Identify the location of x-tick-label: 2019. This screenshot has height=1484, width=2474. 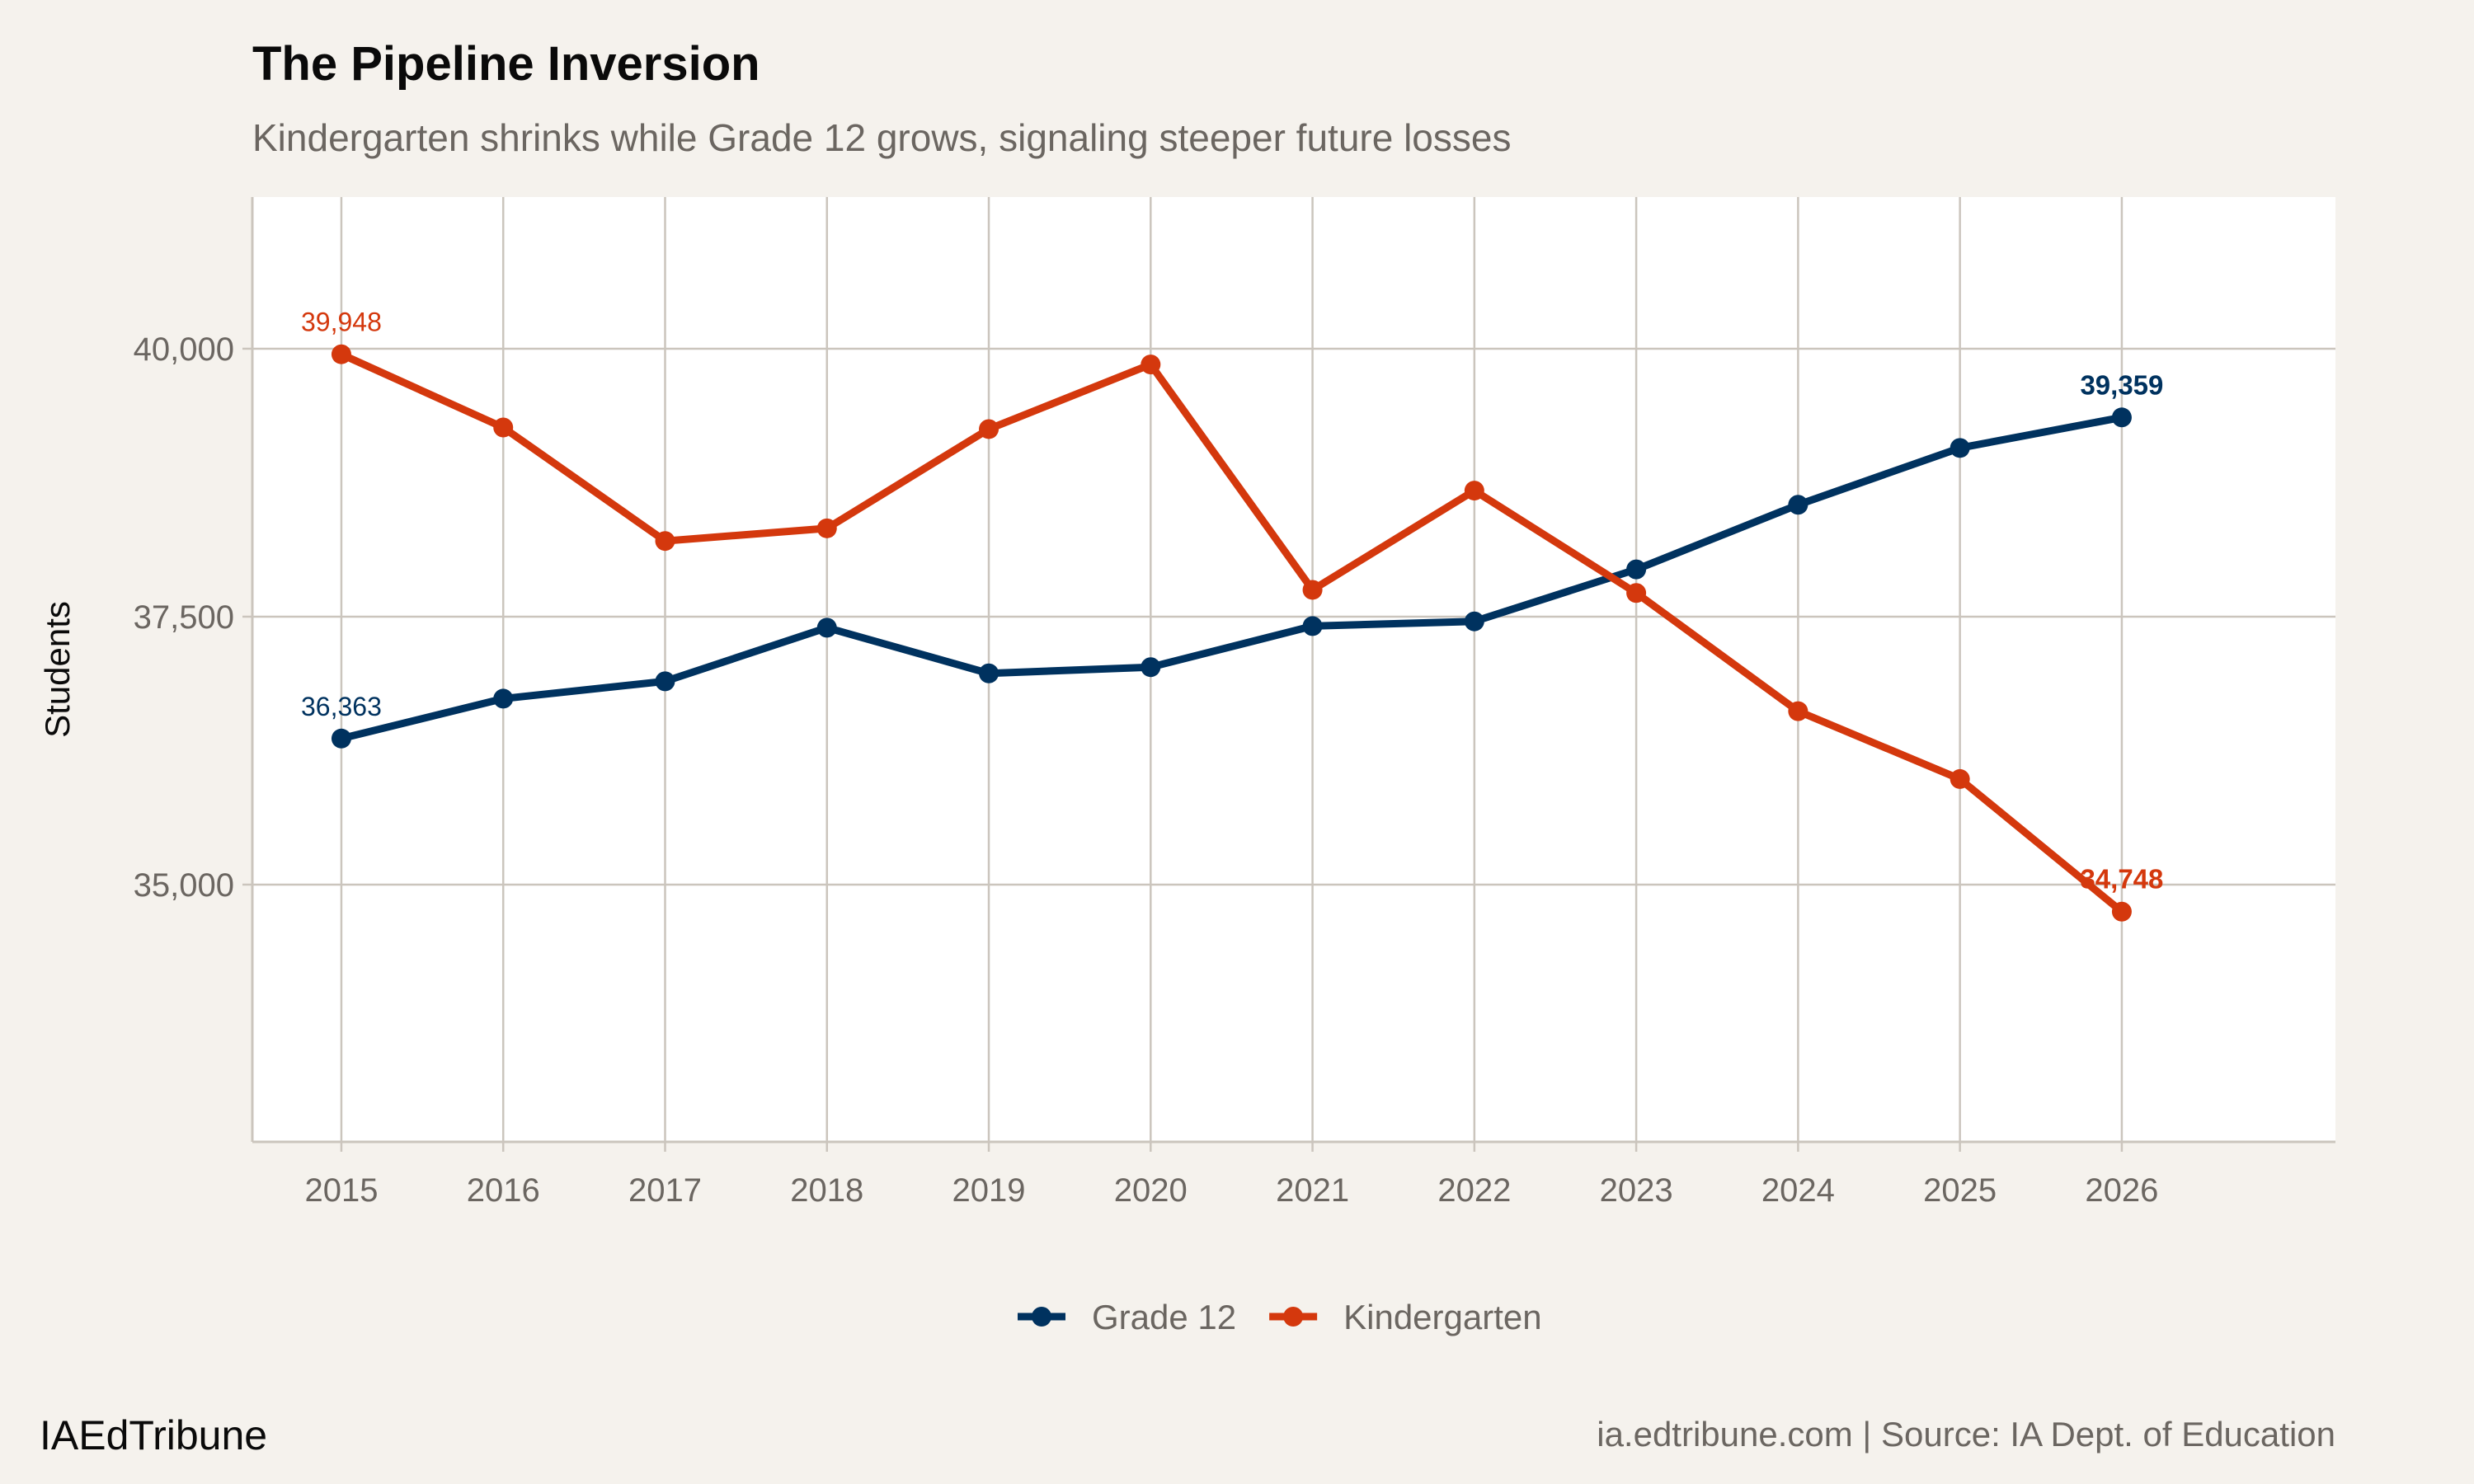
(989, 1190).